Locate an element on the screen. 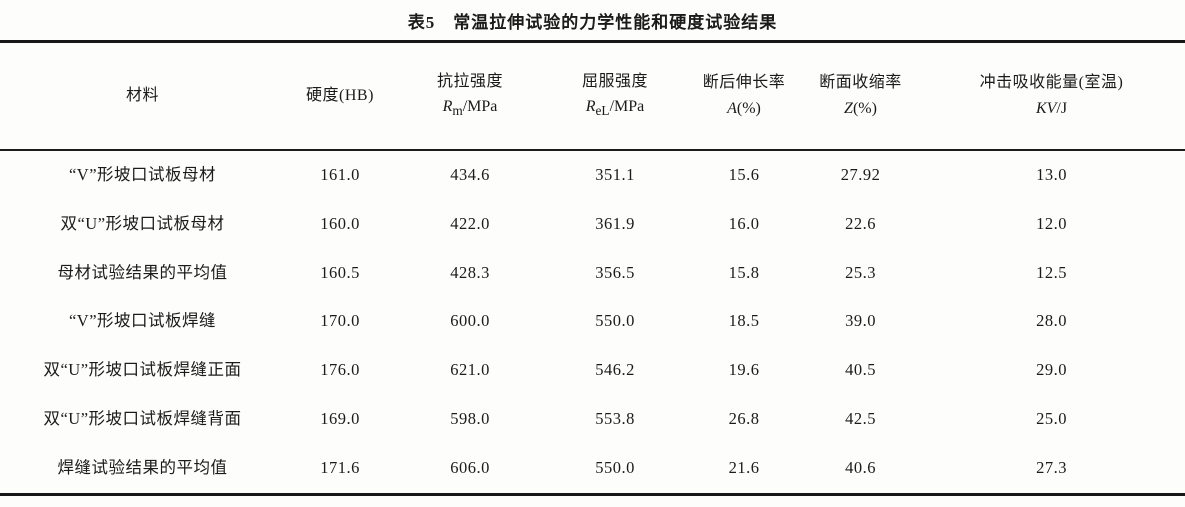 The image size is (1185, 507). cell-yield-strength: 356.5 is located at coordinates (615, 272).